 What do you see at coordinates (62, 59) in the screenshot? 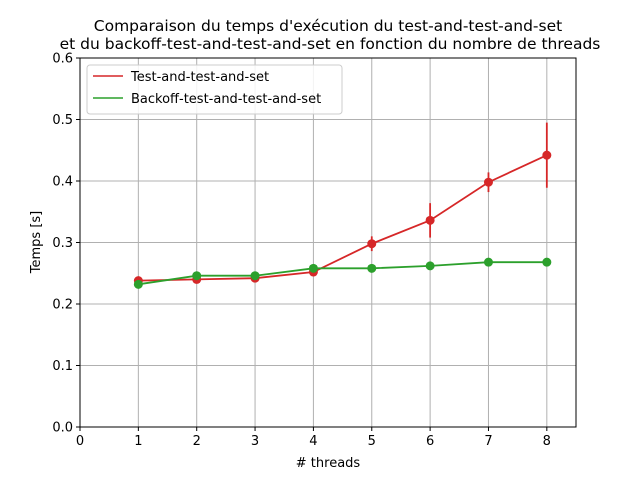
I see `y-tick-label: 0.6` at bounding box center [62, 59].